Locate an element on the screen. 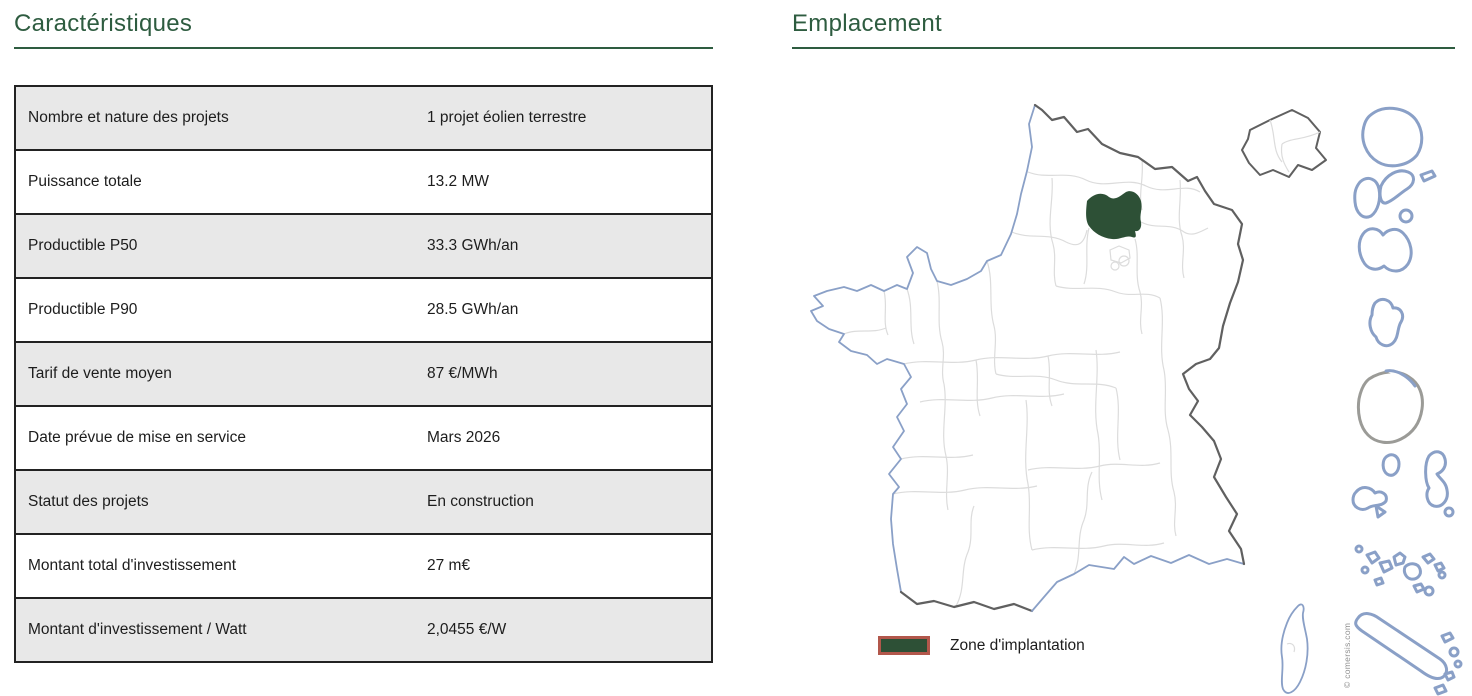 The width and height of the screenshot is (1472, 696). row-label: Tarif de vente moyen is located at coordinates (100, 373).